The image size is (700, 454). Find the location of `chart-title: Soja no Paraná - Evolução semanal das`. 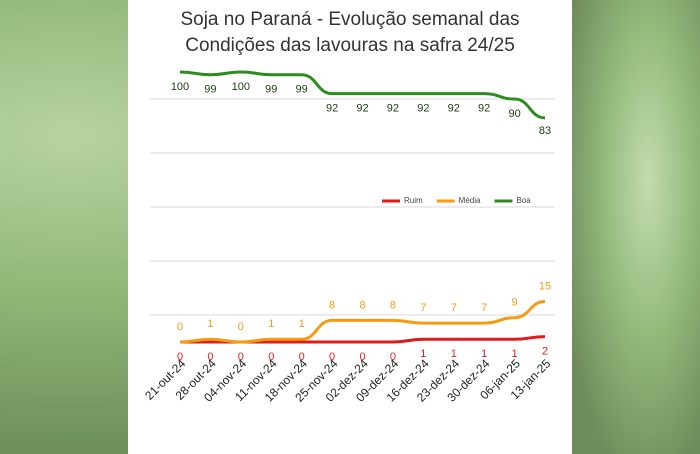

chart-title: Soja no Paraná - Evolução semanal das is located at coordinates (349, 19).